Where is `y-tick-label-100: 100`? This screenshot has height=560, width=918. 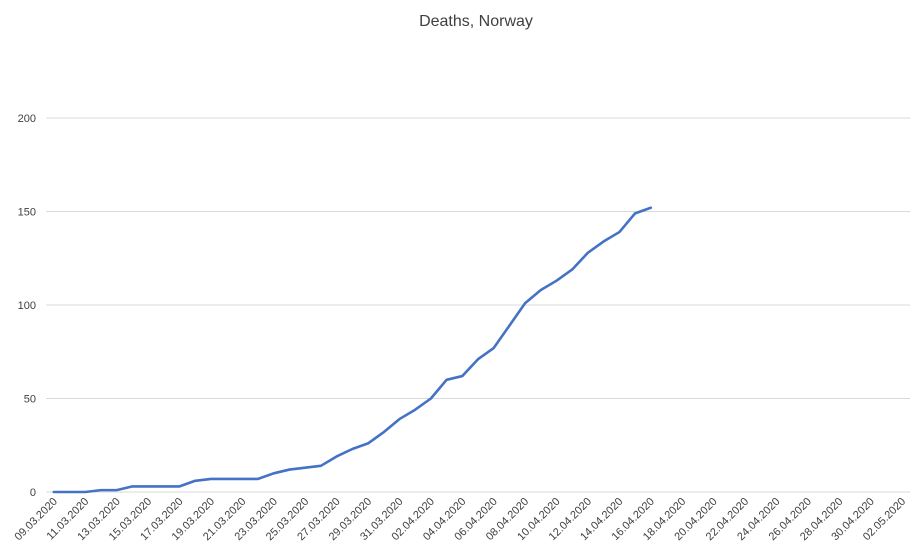
y-tick-label-100: 100 is located at coordinates (27, 306).